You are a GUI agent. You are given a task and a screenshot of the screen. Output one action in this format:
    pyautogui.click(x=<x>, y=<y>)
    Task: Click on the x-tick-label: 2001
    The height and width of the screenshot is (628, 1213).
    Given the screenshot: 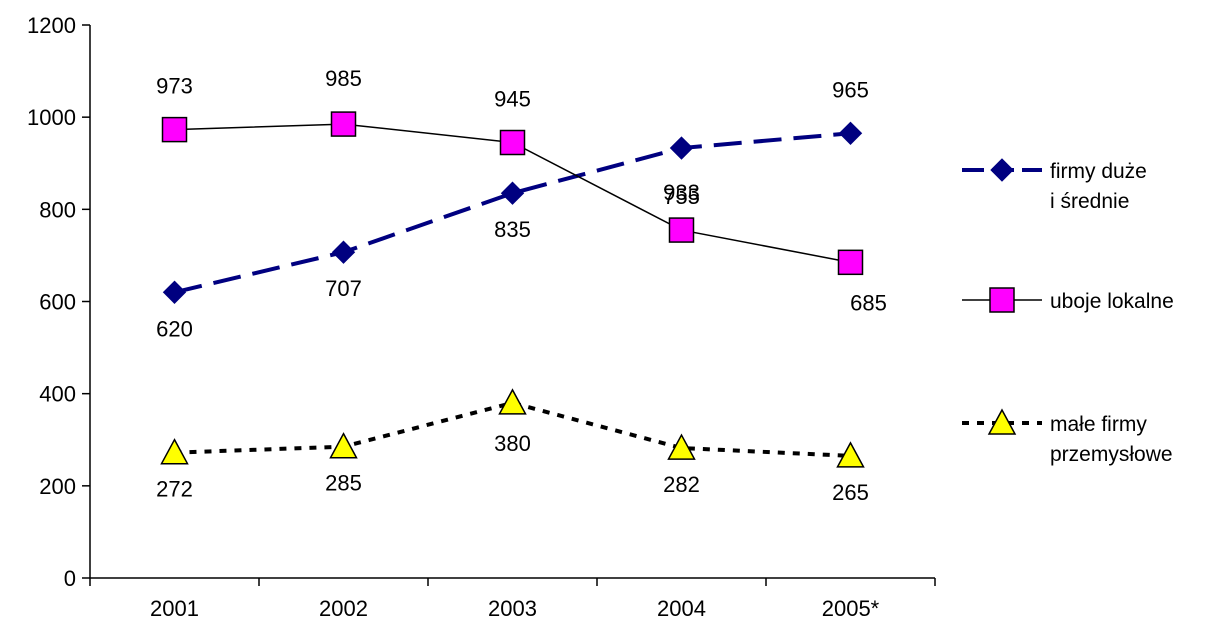 What is the action you would take?
    pyautogui.click(x=174, y=608)
    